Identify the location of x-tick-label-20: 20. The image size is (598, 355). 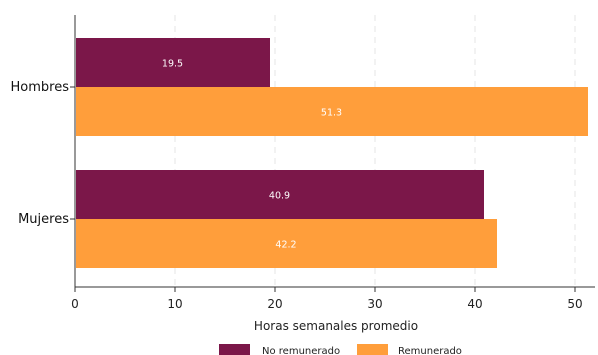
(274, 304).